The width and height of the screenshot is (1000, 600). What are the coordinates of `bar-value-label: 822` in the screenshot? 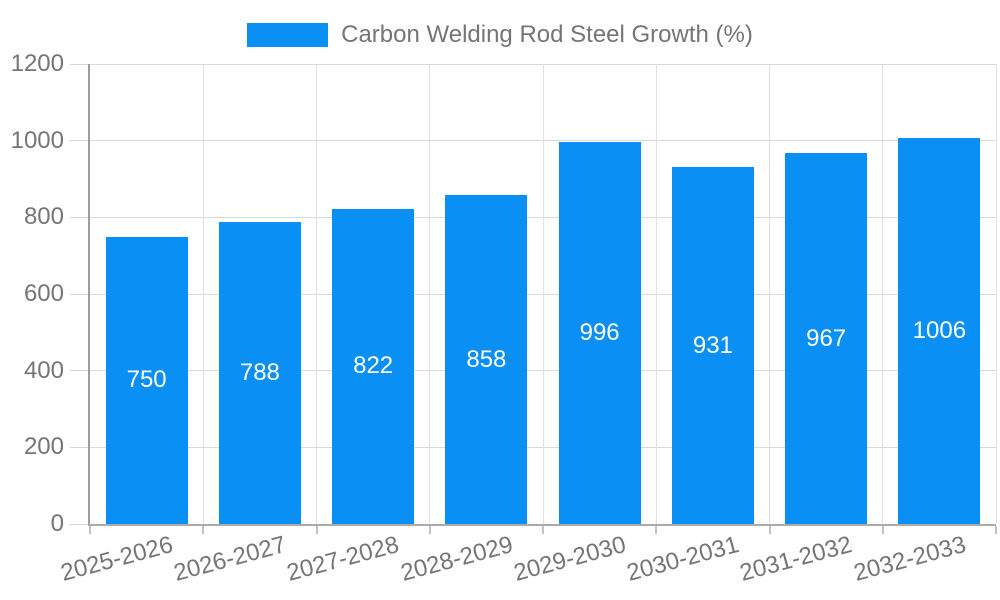 It's located at (373, 366).